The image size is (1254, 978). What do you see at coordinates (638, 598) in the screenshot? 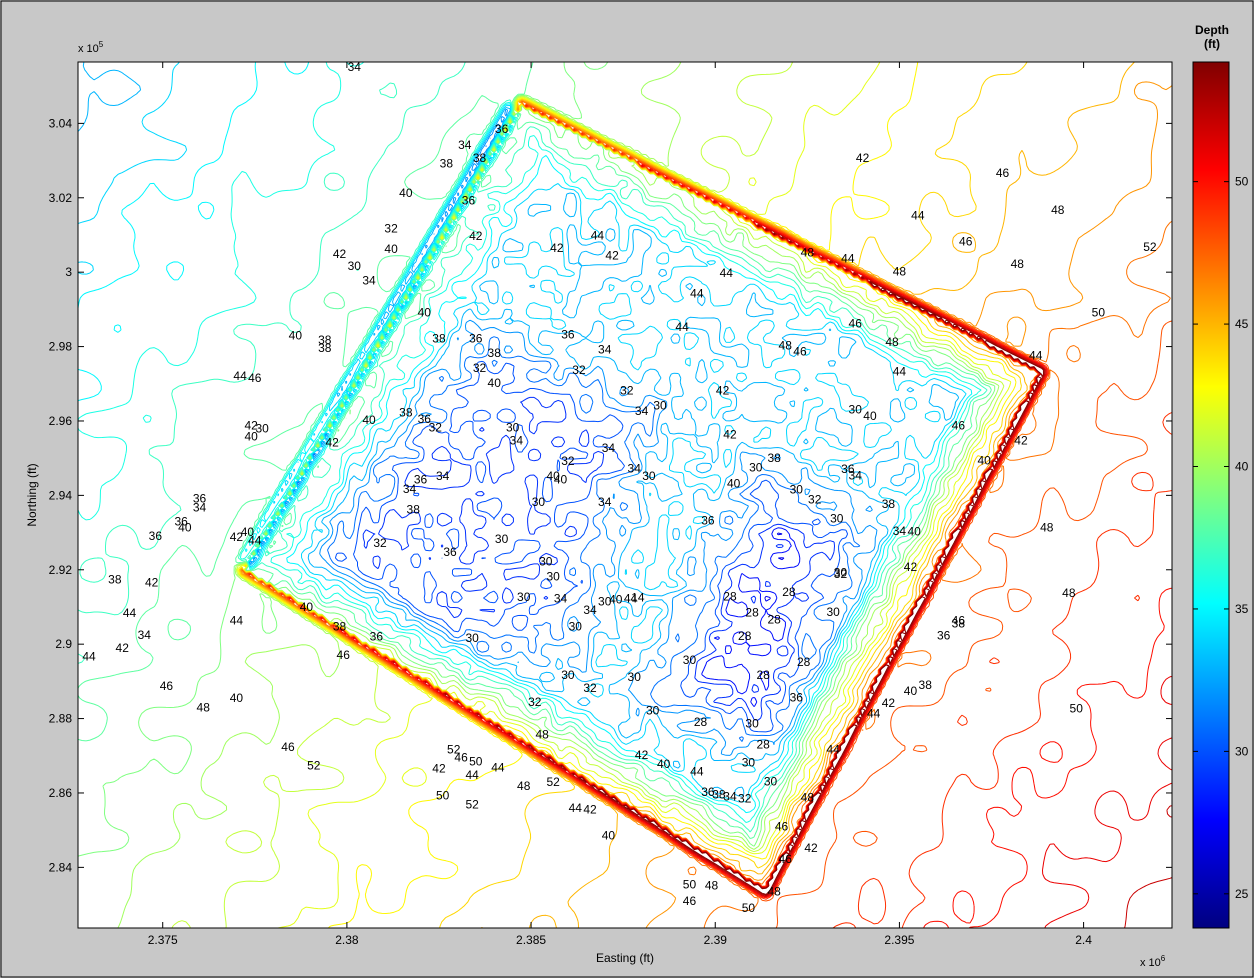
I see `depth-label: 14` at bounding box center [638, 598].